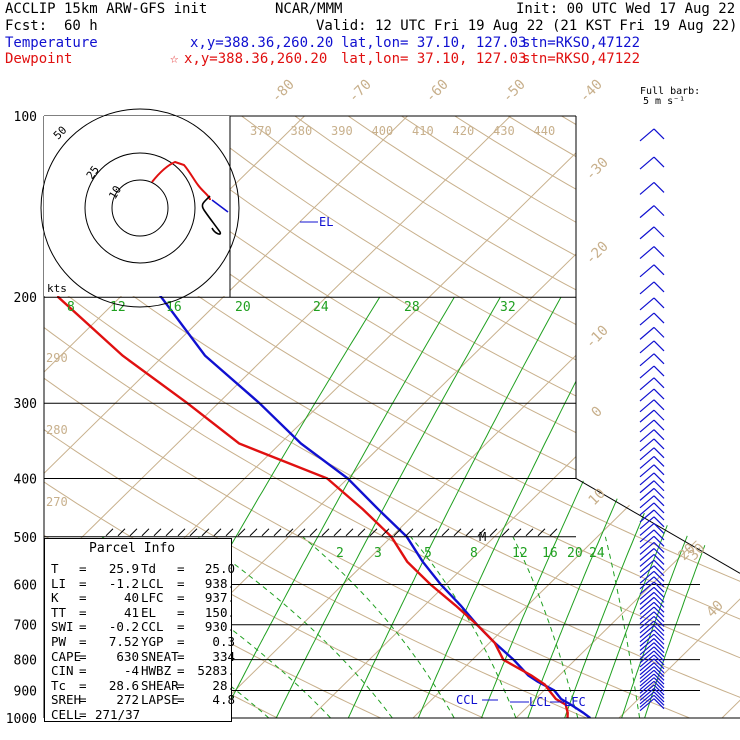 The width and height of the screenshot is (740, 740). I want to click on m-label: M, so click(482, 537).